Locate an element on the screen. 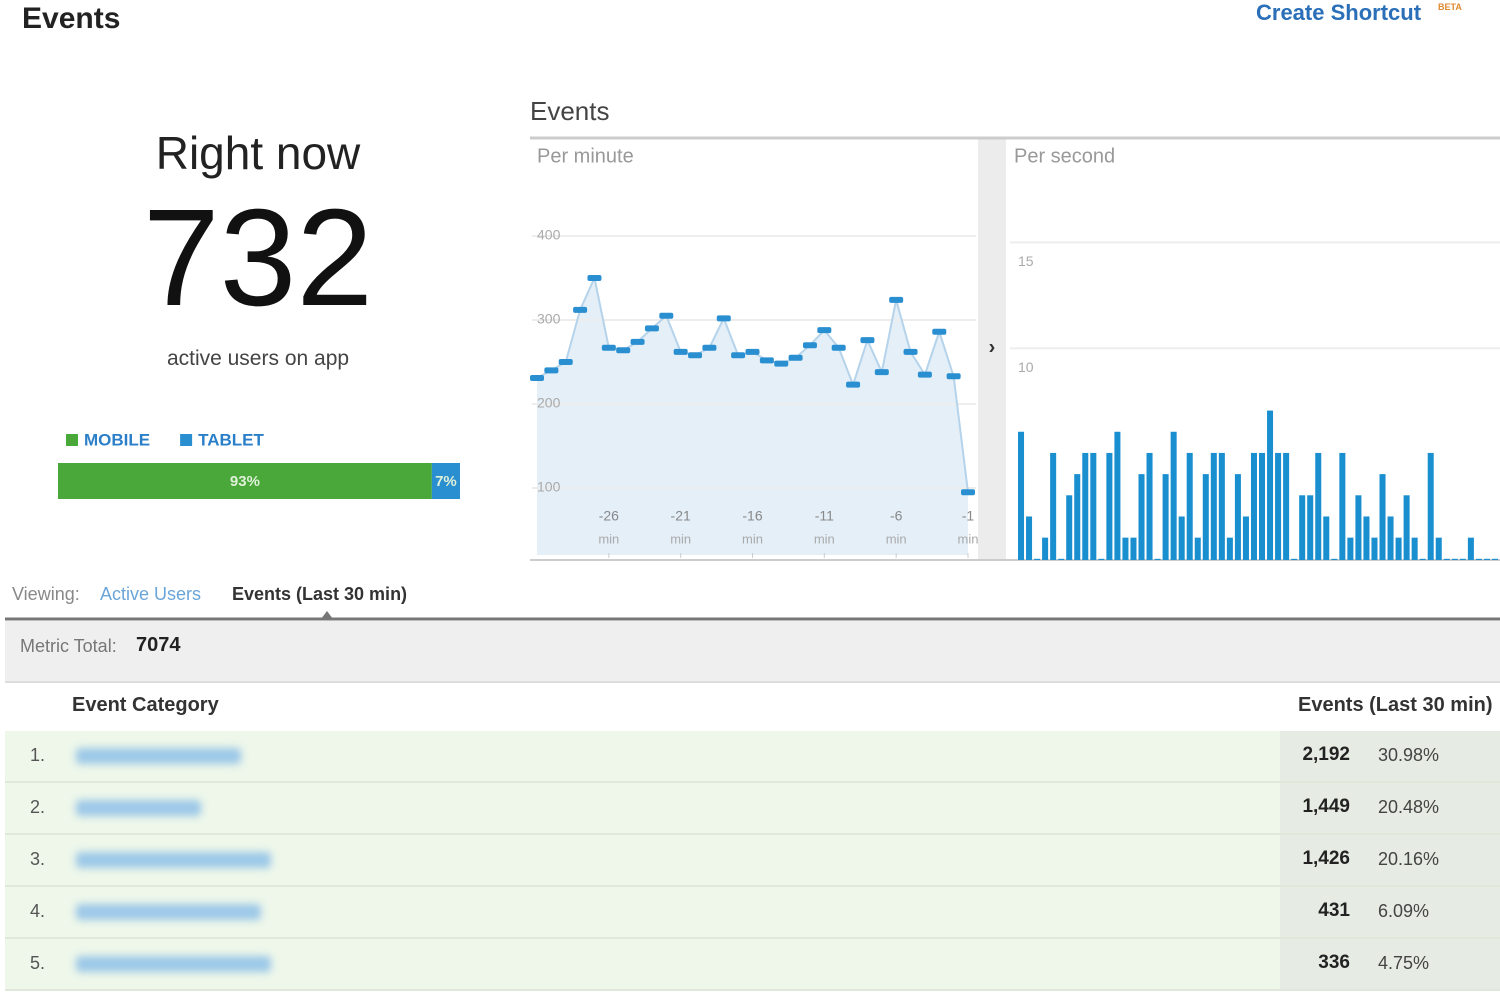 This screenshot has height=998, width=1500. device-bar is located at coordinates (445, 481).